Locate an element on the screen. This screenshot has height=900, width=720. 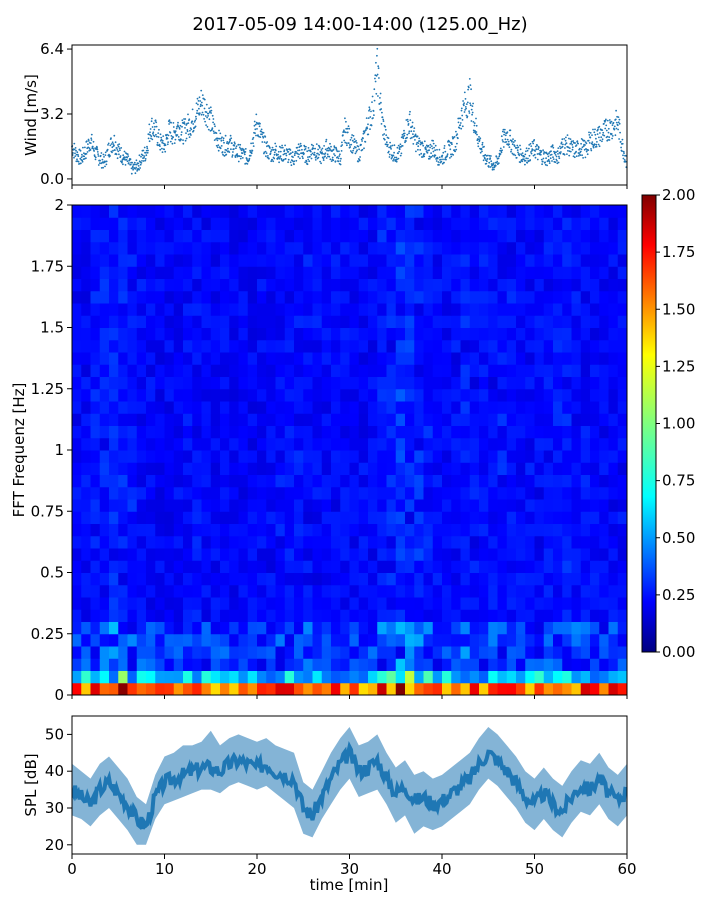
spectrogram-ytick-label: 2 is located at coordinates (59, 205).